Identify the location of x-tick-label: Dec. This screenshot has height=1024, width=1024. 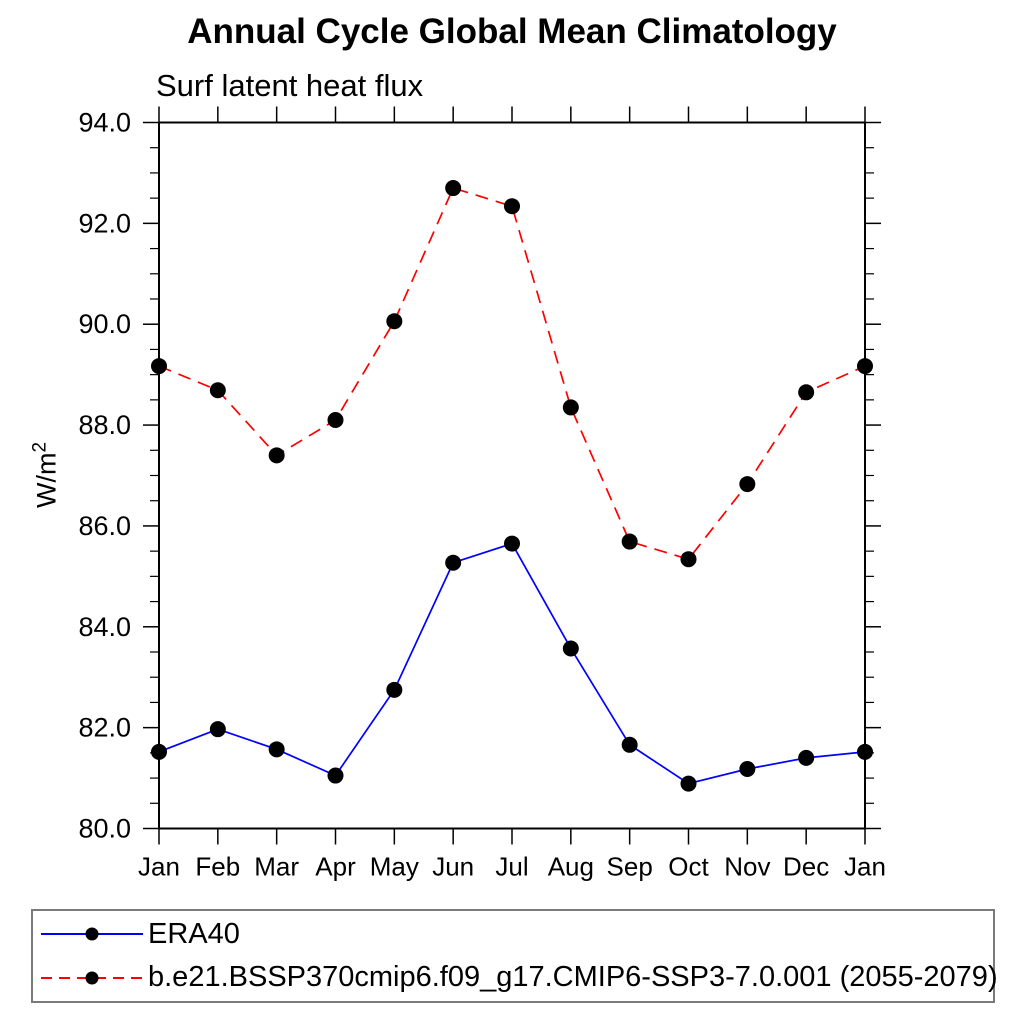
(806, 867).